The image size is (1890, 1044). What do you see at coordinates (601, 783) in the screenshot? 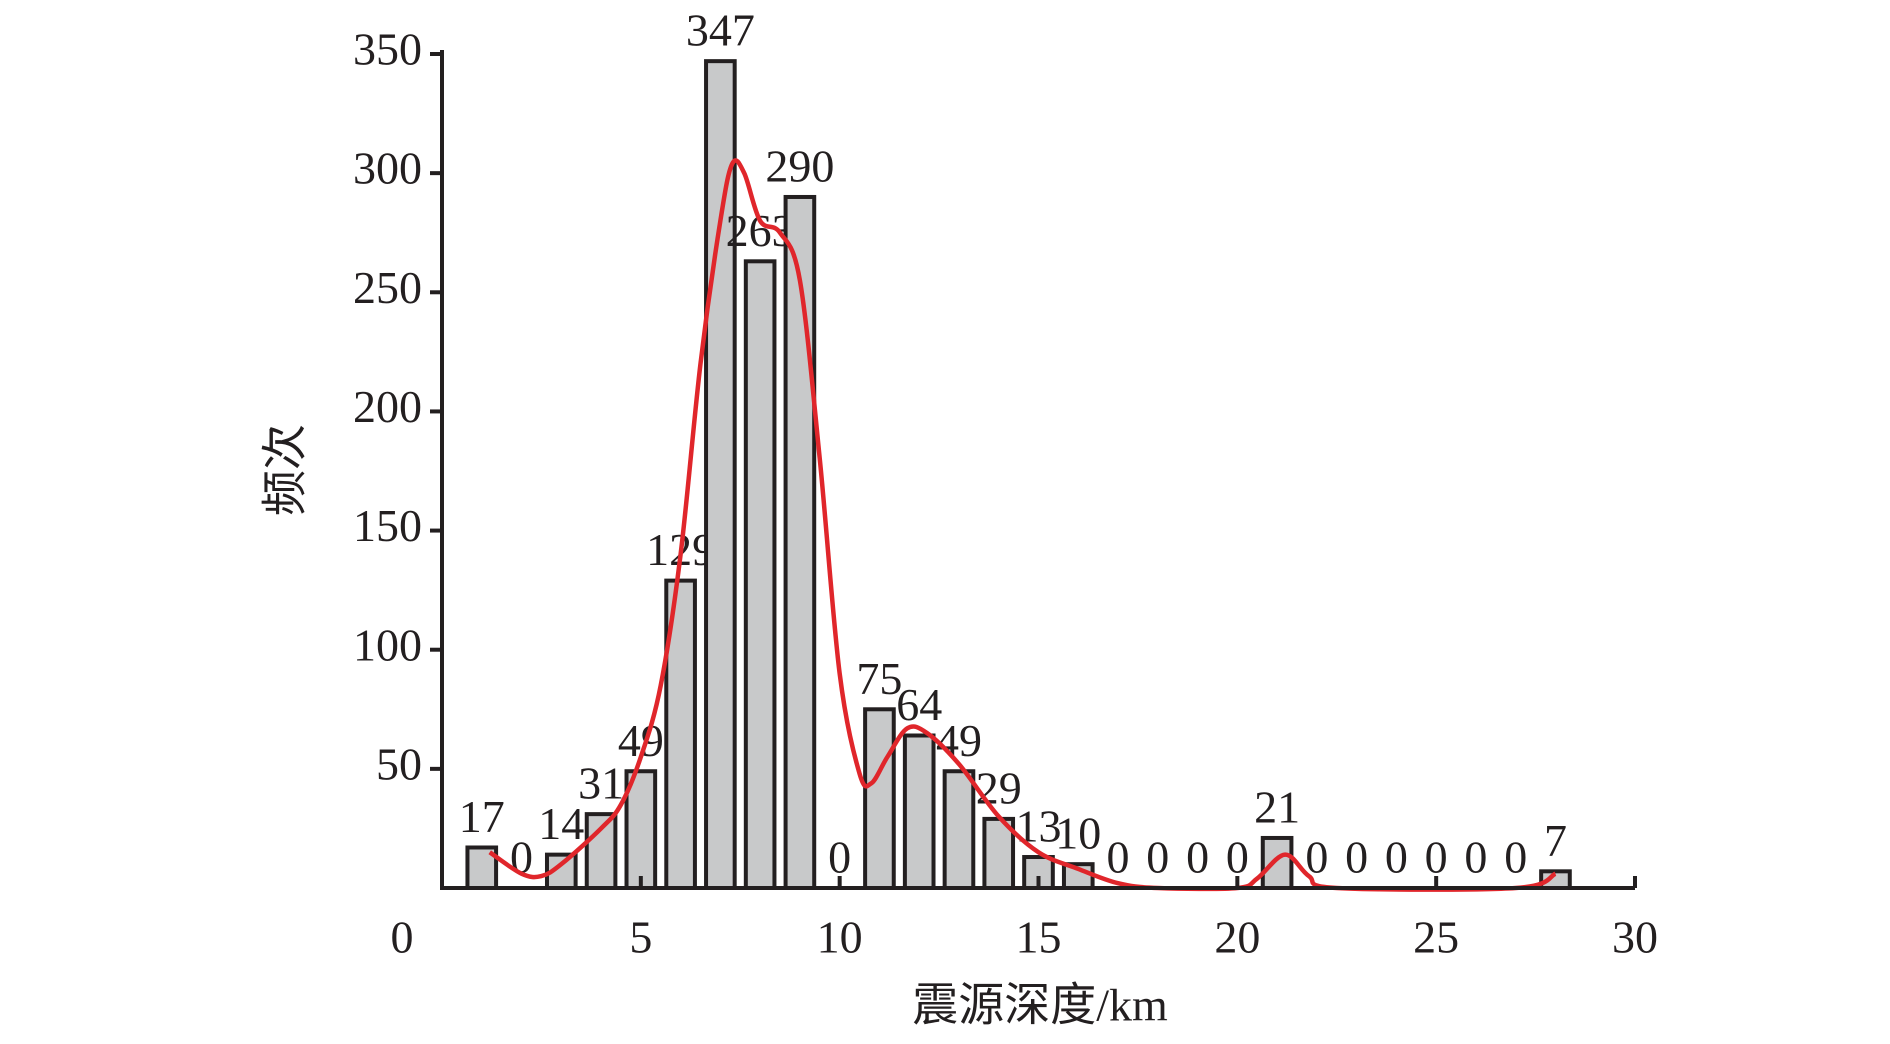
I see `data-label: 31` at bounding box center [601, 783].